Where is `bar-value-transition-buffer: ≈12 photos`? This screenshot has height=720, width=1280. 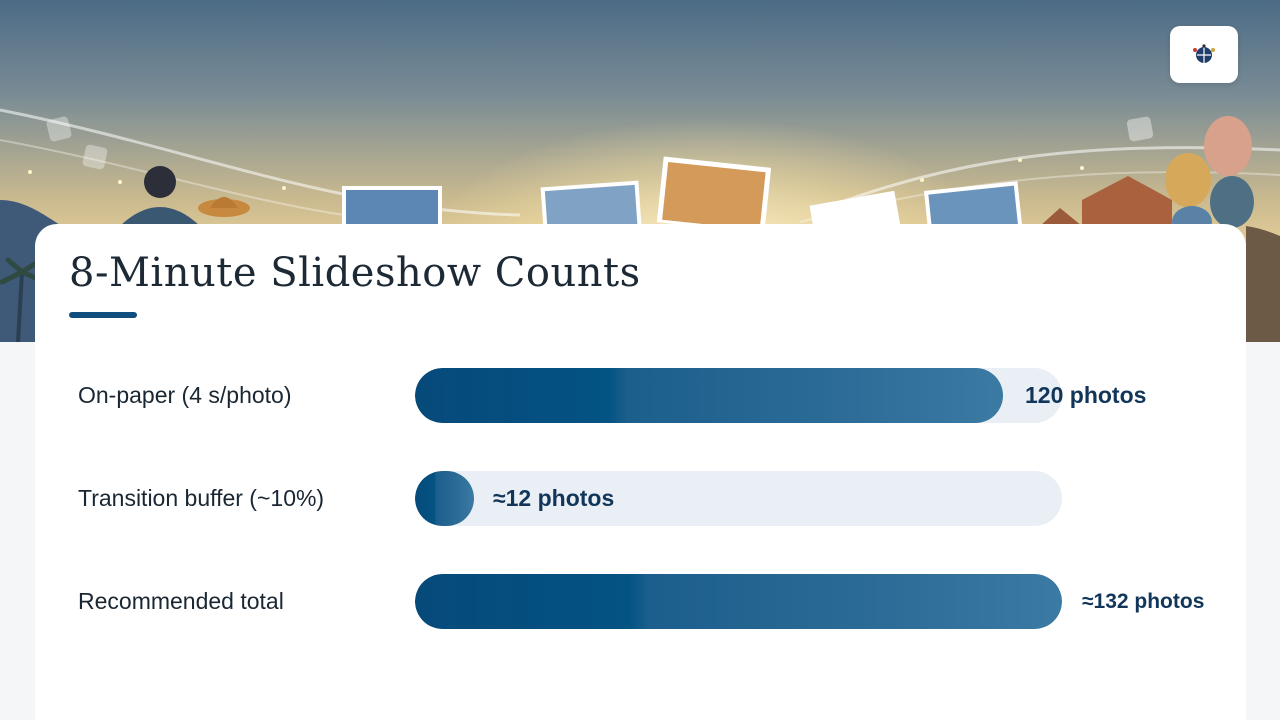
bar-value-transition-buffer: ≈12 photos is located at coordinates (554, 498).